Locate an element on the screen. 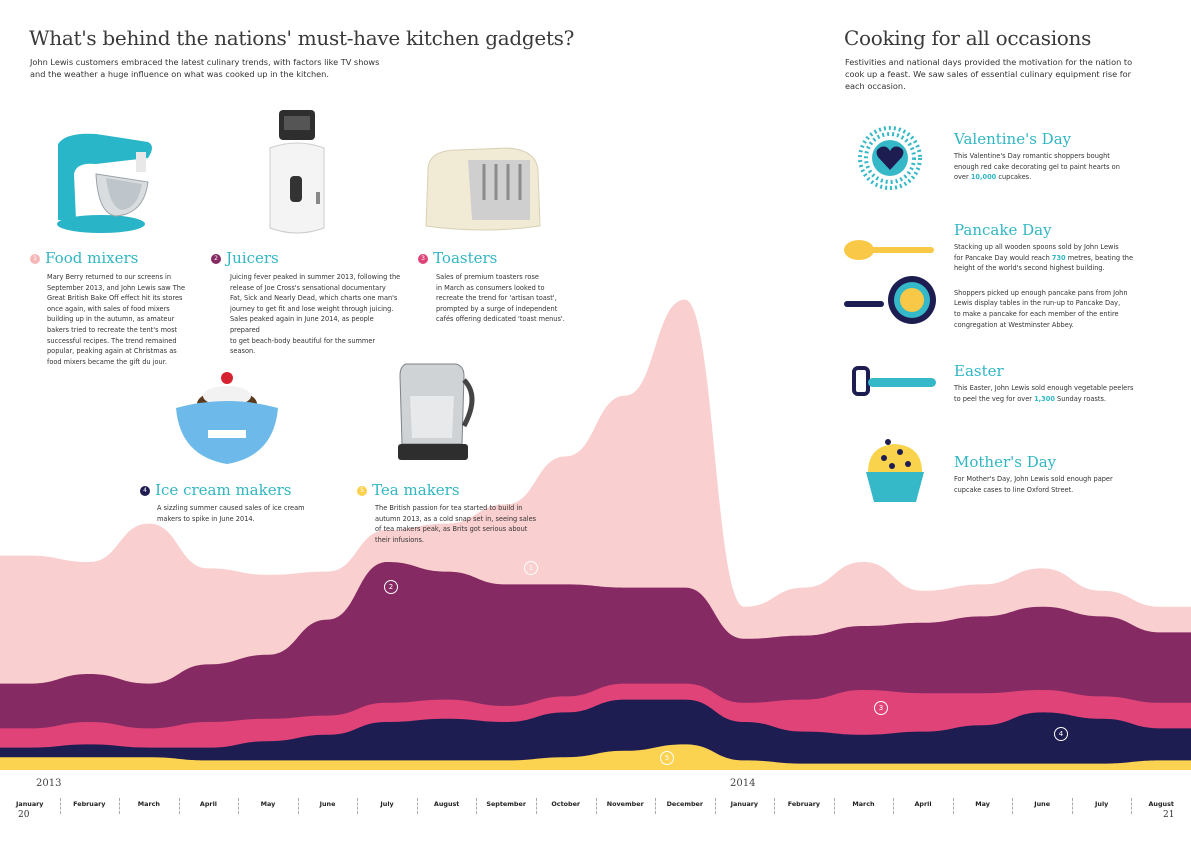  text-line: in March as consumers looked to is located at coordinates (490, 287).